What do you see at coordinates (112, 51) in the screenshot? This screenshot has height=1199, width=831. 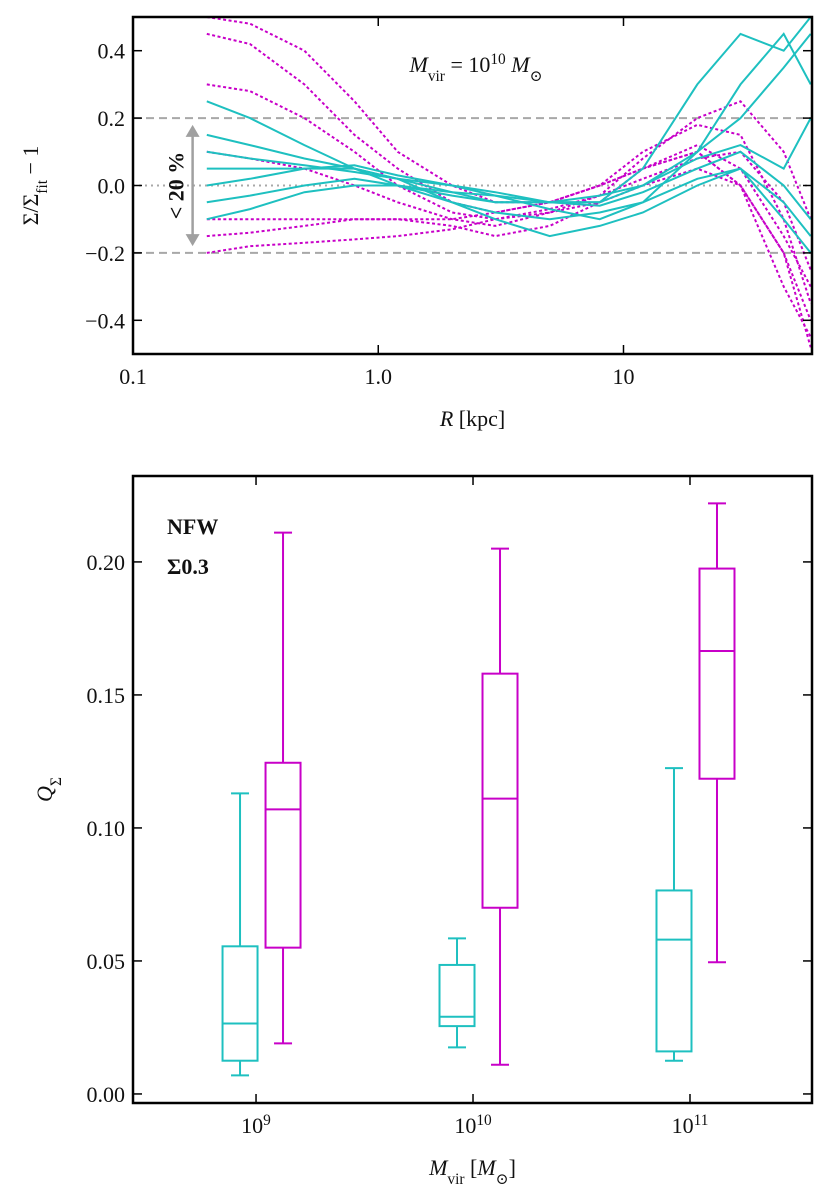 I see `y-tick-label: 0.4` at bounding box center [112, 51].